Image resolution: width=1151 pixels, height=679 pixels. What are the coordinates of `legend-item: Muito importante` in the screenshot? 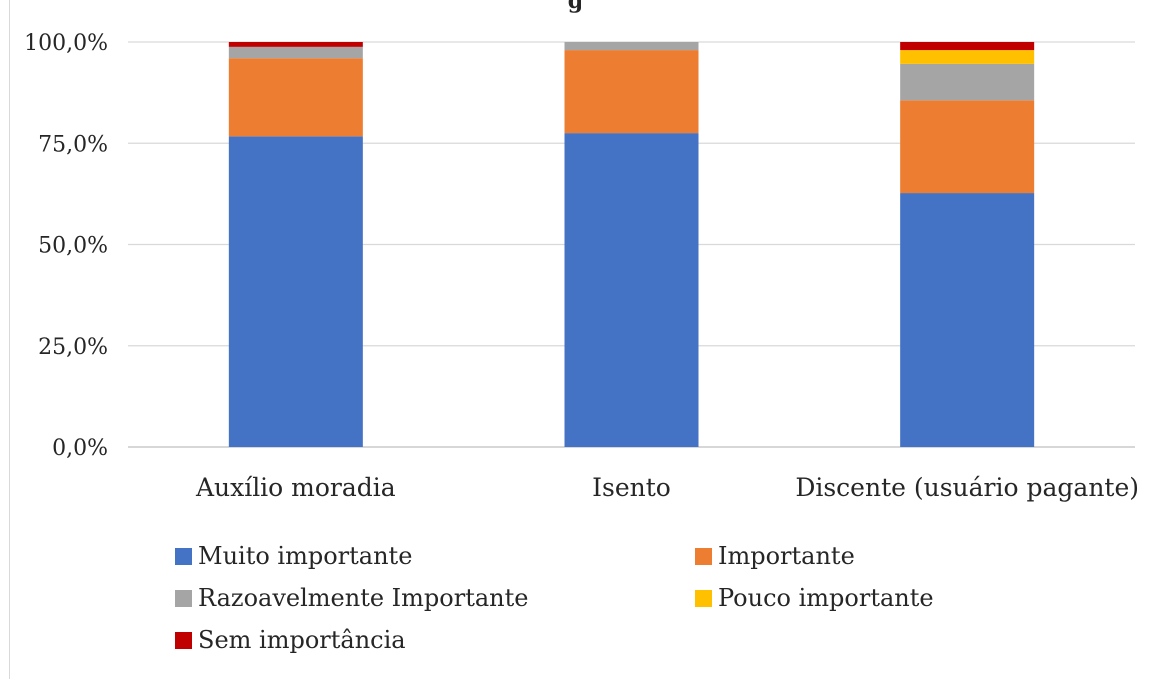 It's located at (293, 556).